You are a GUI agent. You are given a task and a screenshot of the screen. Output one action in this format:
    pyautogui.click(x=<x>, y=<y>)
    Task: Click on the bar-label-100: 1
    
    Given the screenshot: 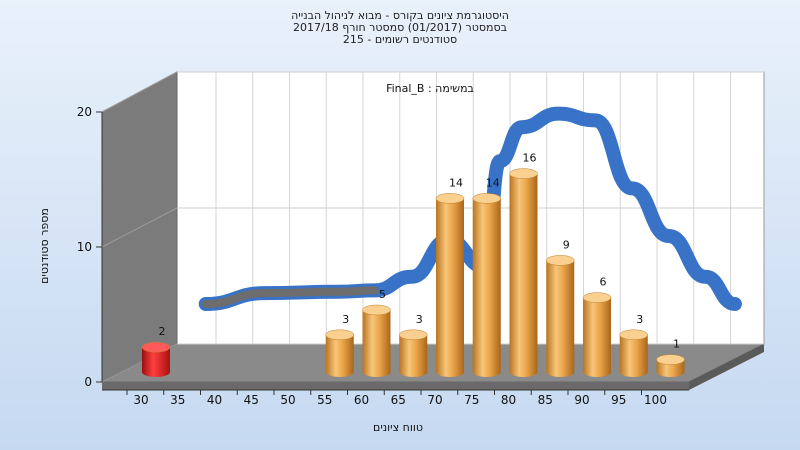 What is the action you would take?
    pyautogui.click(x=676, y=344)
    